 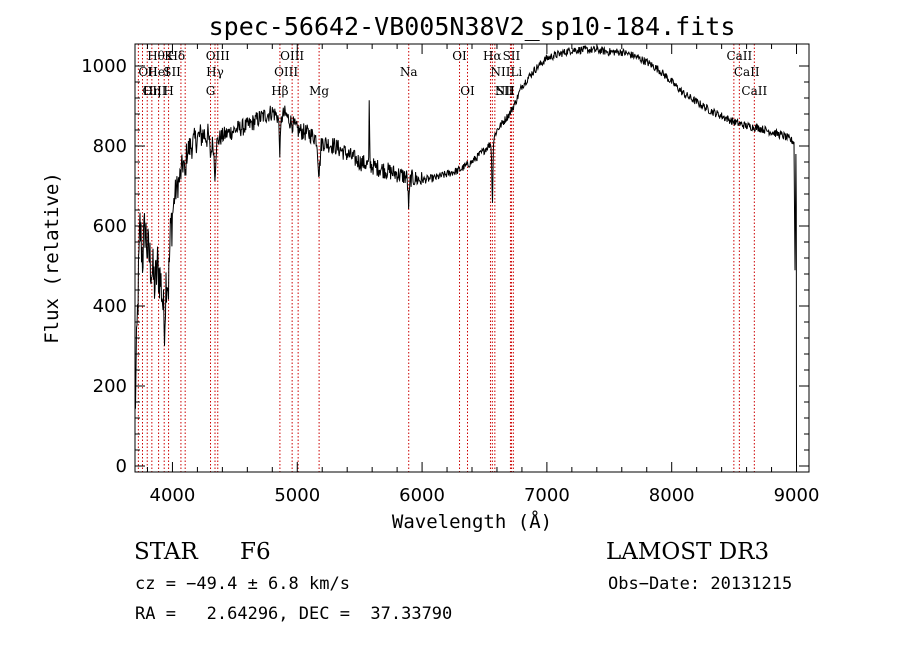 I want to click on spectral-line-label: Na, so click(x=409, y=72).